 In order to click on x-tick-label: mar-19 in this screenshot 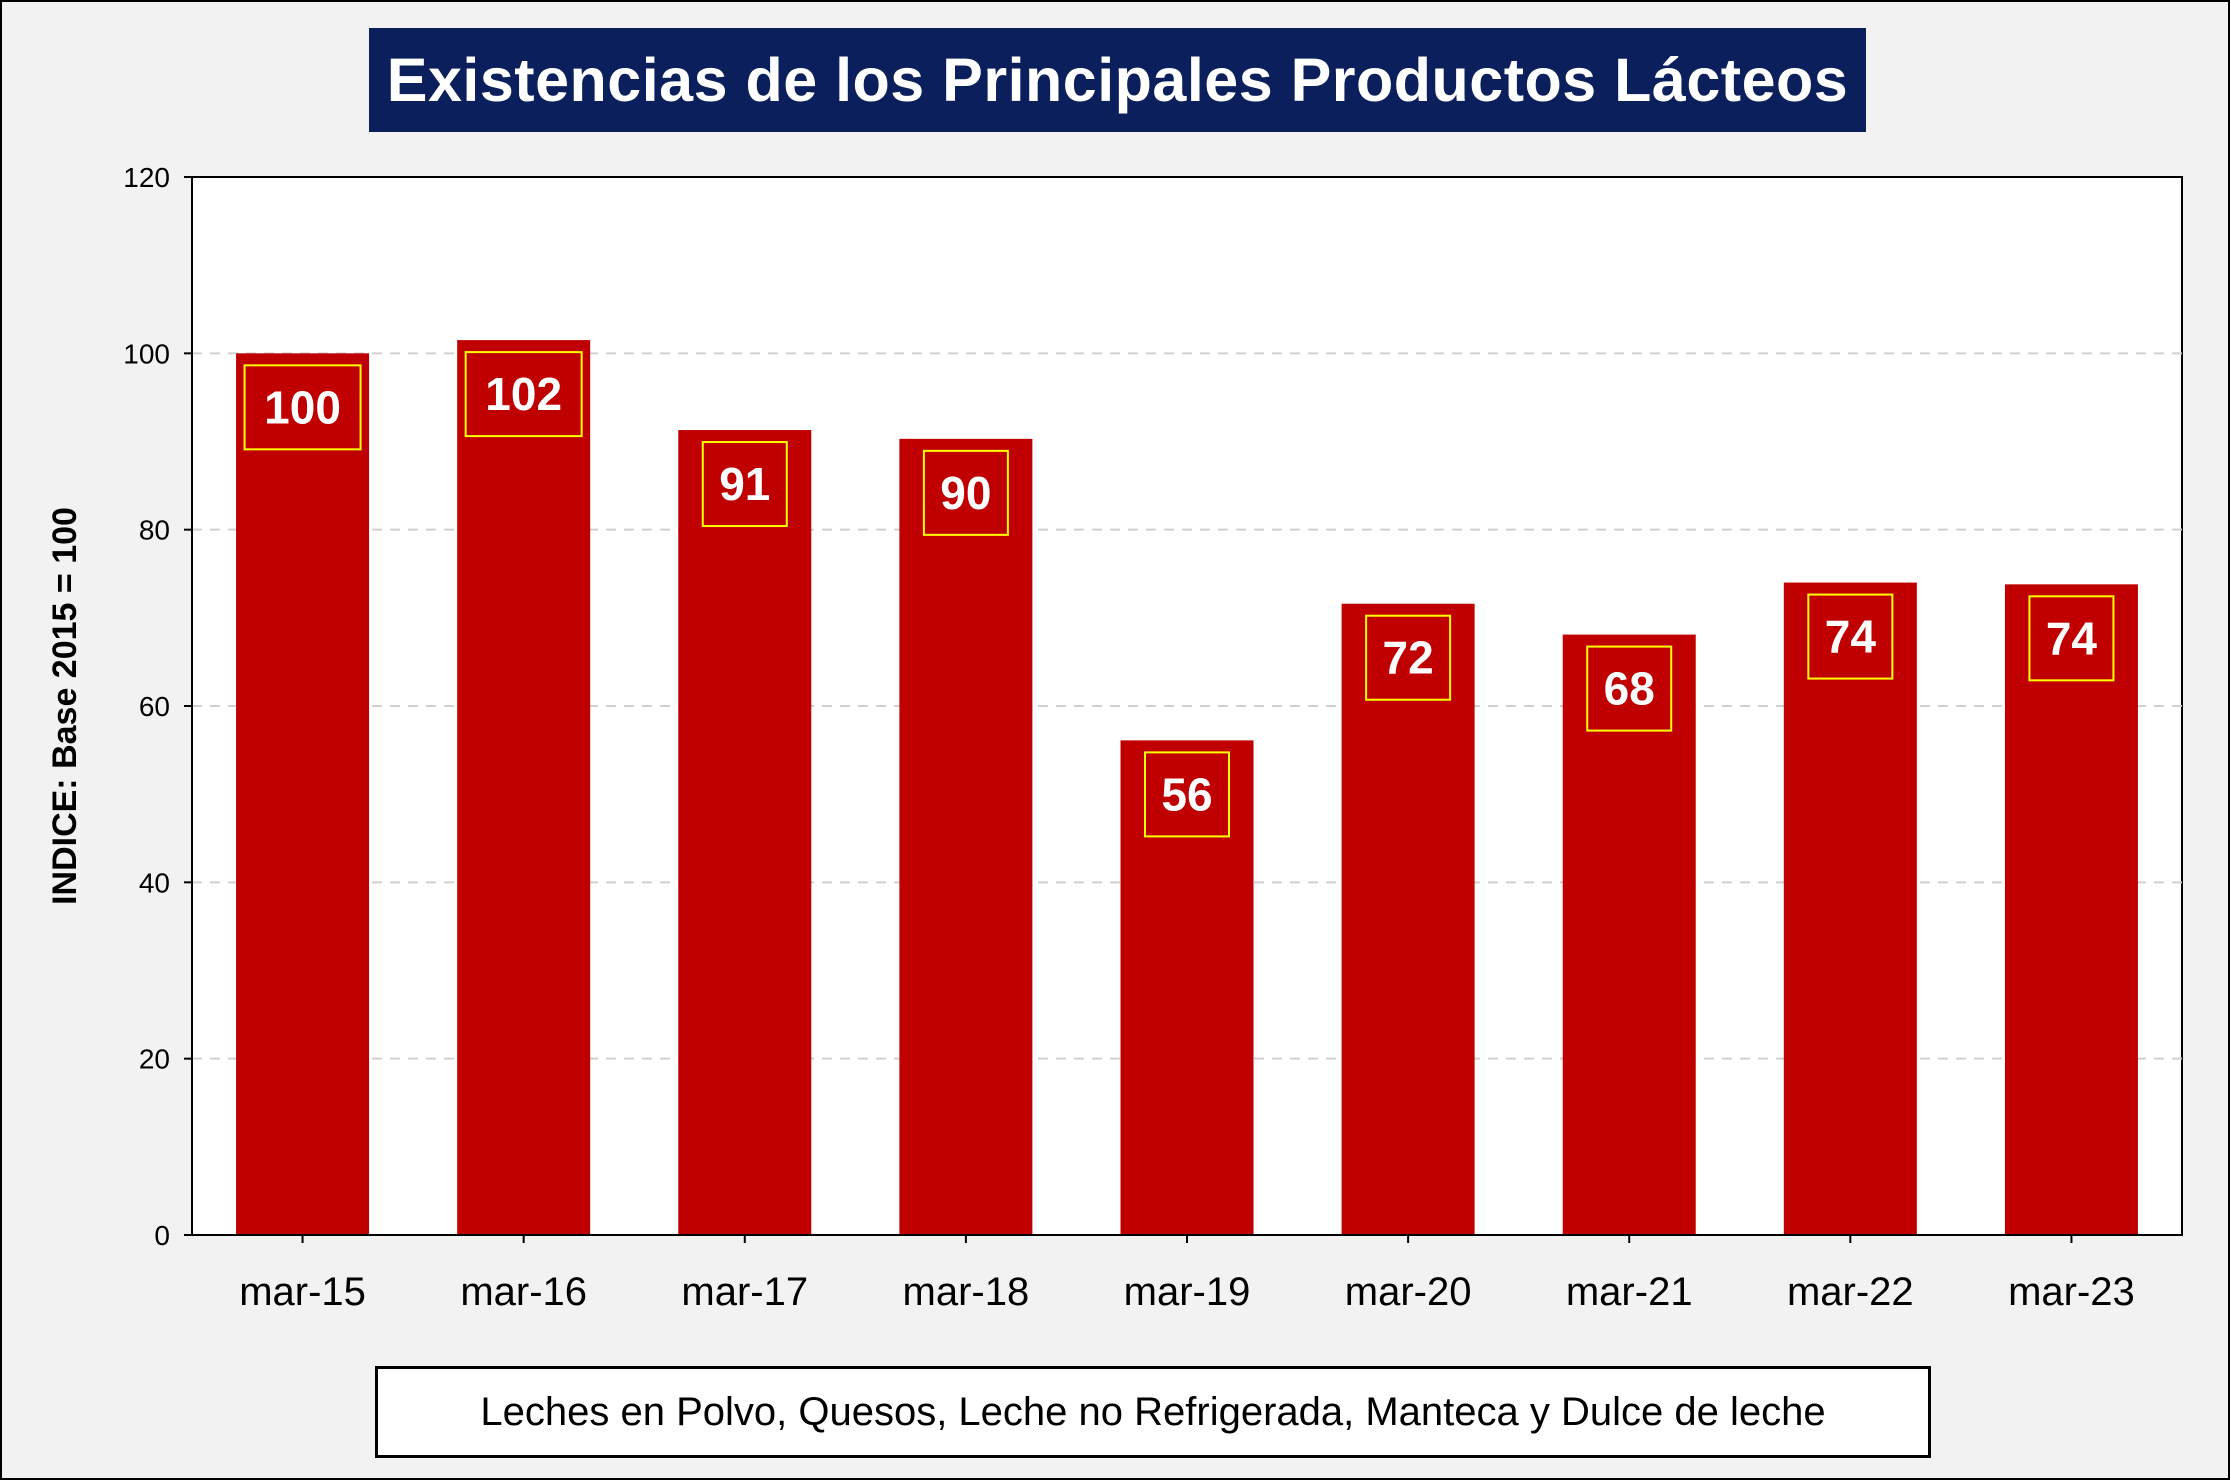, I will do `click(1187, 1292)`.